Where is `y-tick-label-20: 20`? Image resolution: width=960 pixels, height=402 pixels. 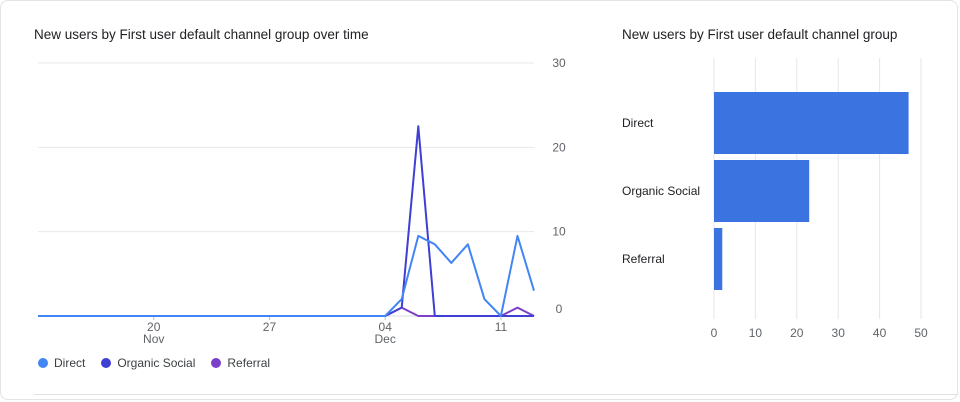 y-tick-label-20: 20 is located at coordinates (559, 147).